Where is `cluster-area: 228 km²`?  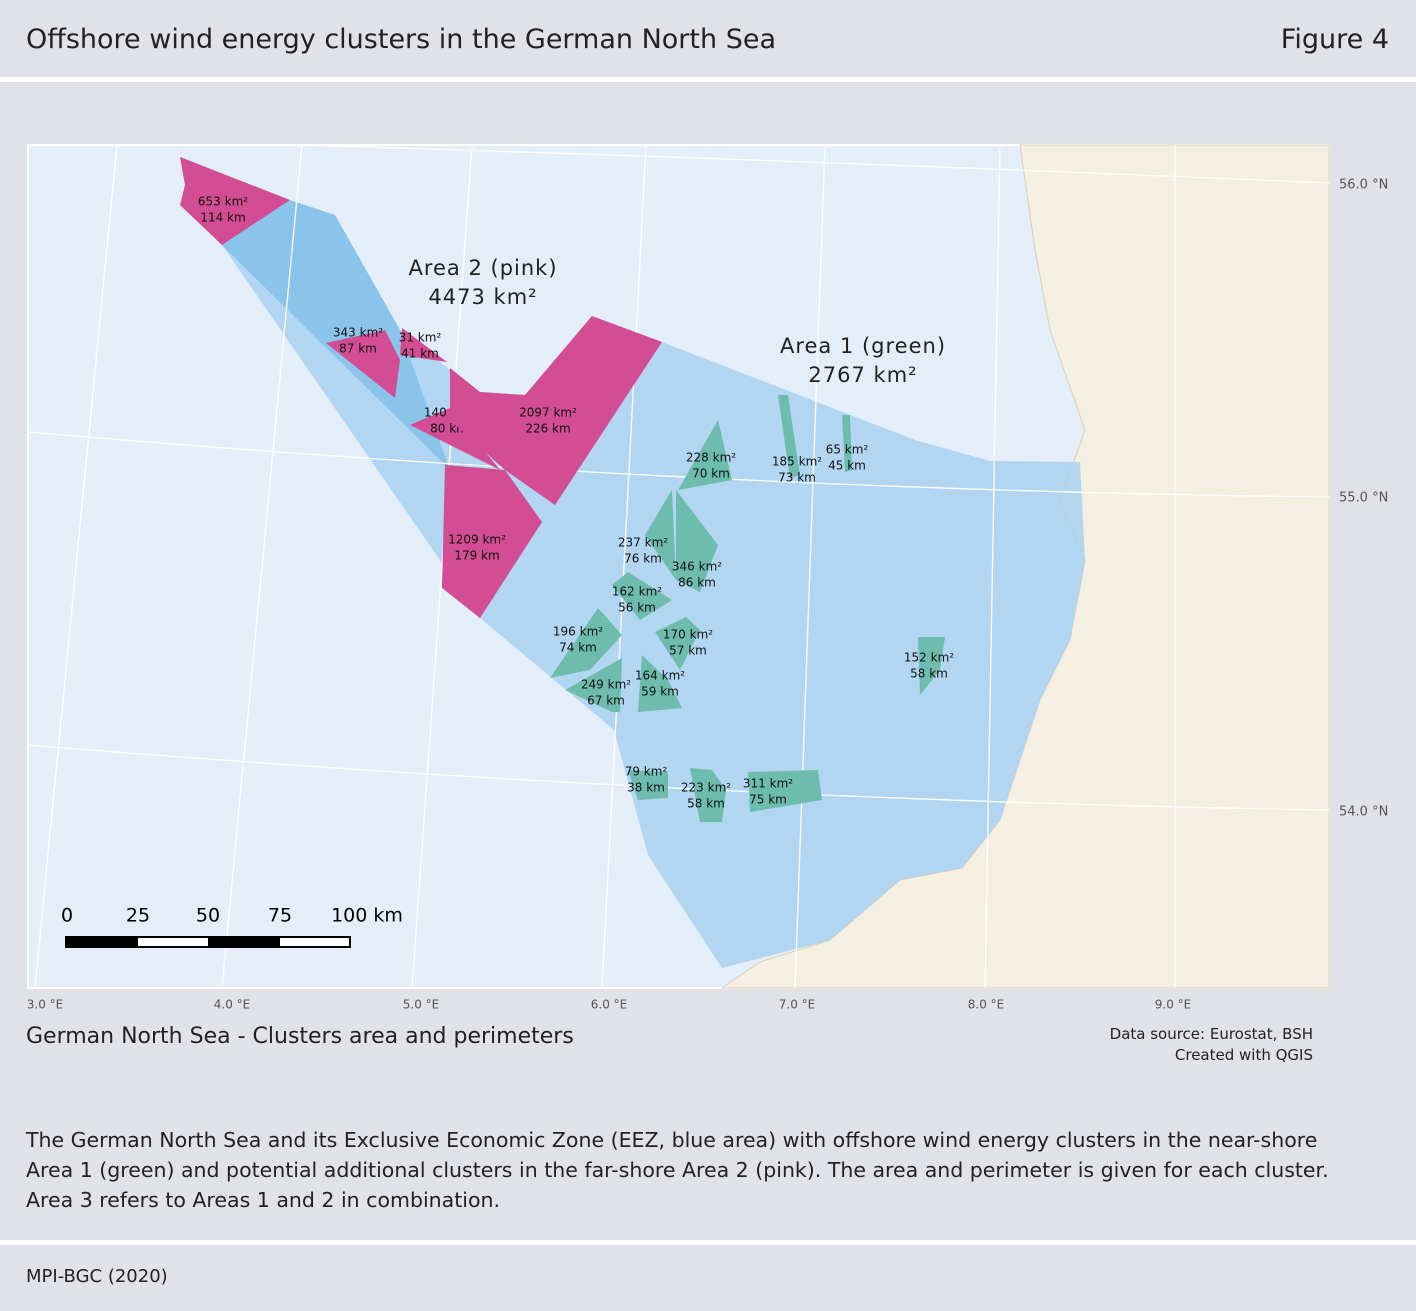 cluster-area: 228 km² is located at coordinates (711, 458).